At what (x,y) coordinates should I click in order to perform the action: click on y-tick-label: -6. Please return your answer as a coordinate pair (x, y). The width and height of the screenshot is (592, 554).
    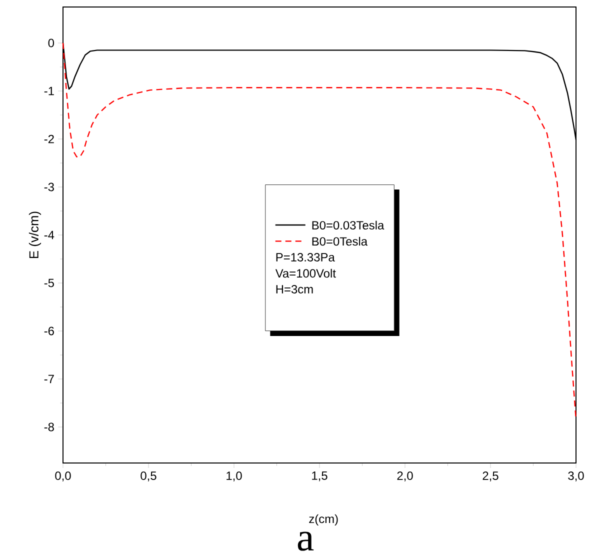
    Looking at the image, I should click on (49, 331).